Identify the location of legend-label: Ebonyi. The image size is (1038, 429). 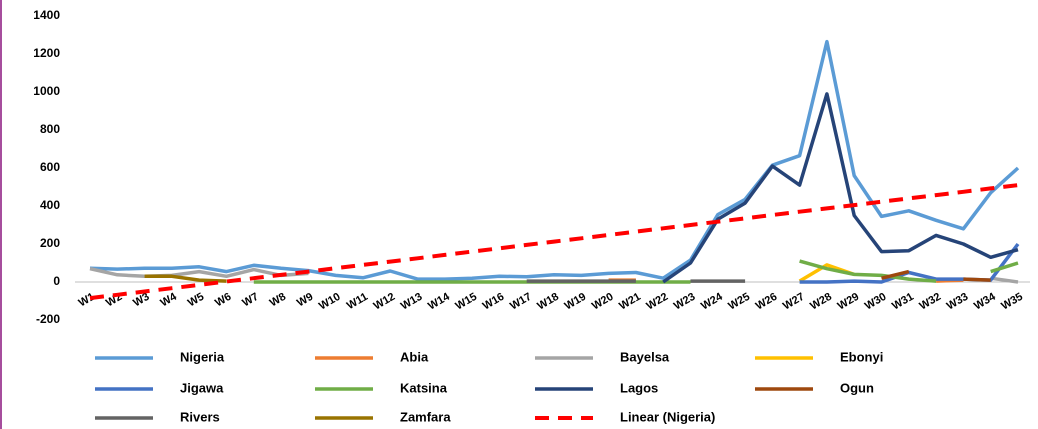
(861, 356).